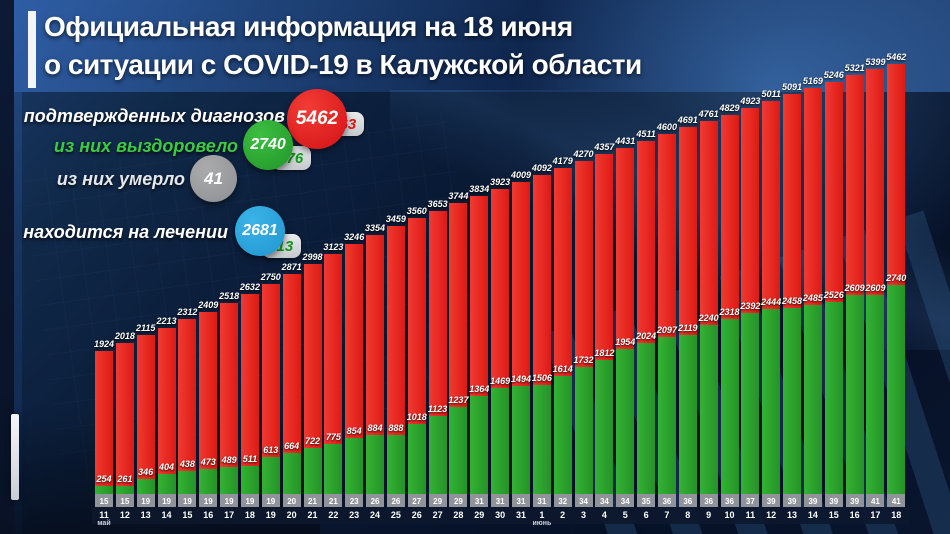  I want to click on bar-column: 4092 1506 31 1 июнь, so click(542, 345).